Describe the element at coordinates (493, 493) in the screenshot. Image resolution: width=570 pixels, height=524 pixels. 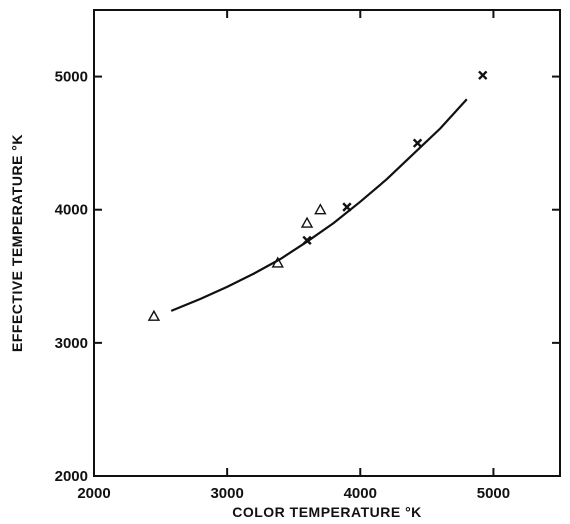
I see `x-tick-label: 5000` at that location.